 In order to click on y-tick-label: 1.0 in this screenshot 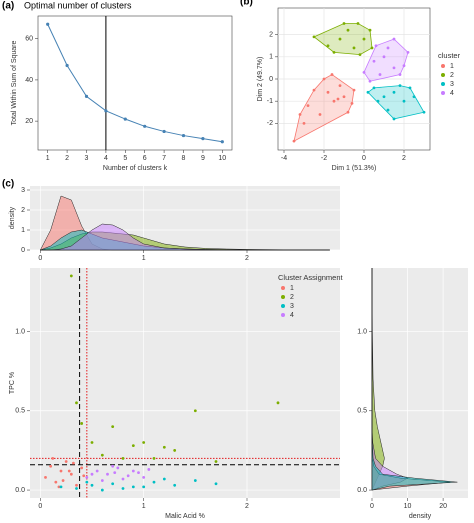, I will do `click(362, 331)`.